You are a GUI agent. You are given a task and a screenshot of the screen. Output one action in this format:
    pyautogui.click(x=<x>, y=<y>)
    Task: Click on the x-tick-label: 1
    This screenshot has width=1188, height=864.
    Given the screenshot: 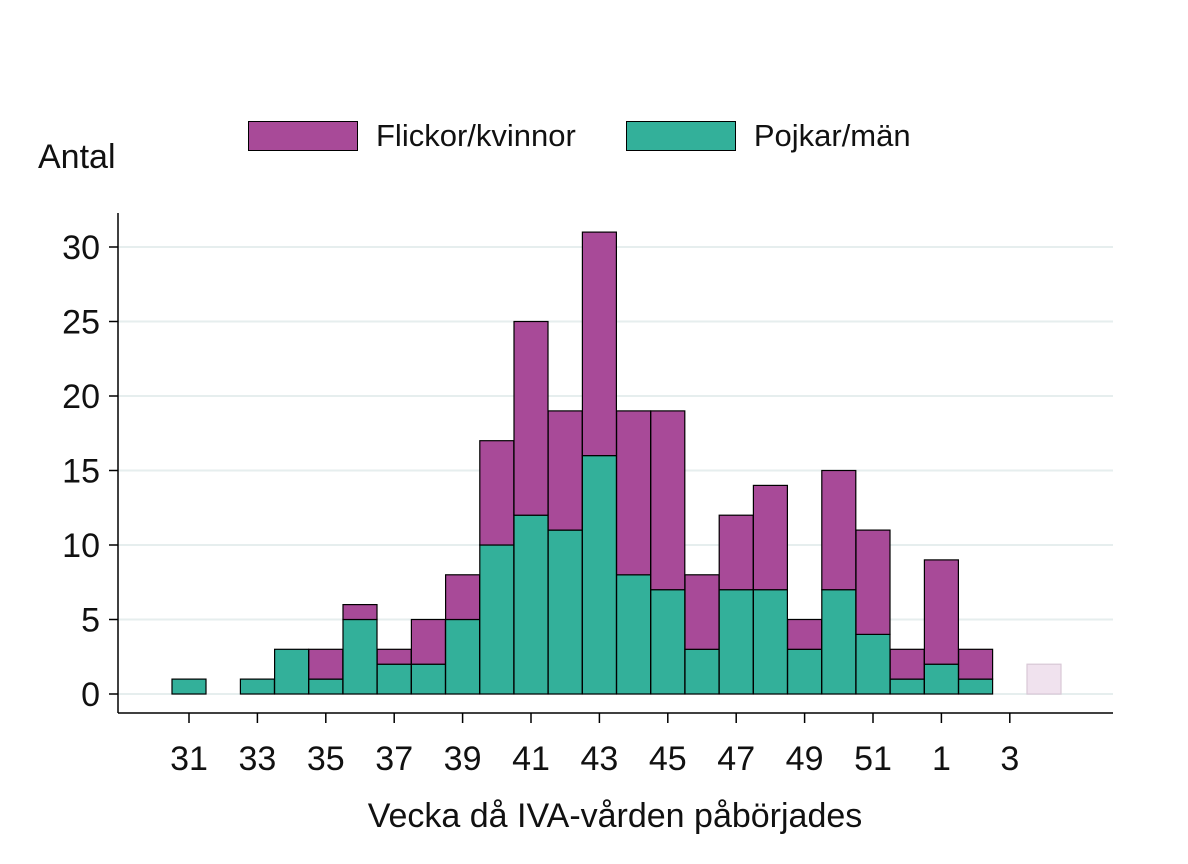 What is the action you would take?
    pyautogui.click(x=941, y=759)
    